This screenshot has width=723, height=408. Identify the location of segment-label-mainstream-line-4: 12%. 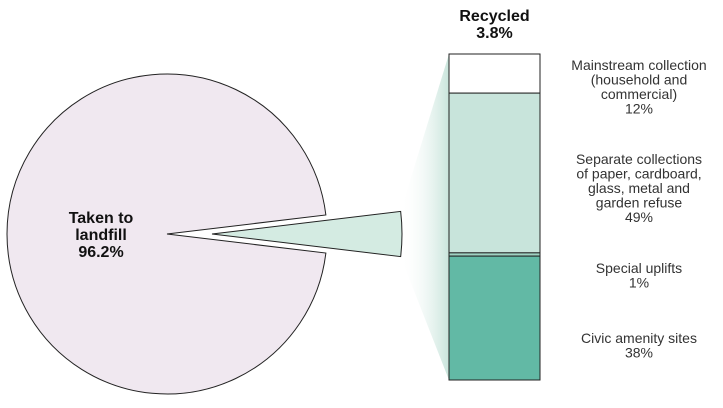
(639, 109).